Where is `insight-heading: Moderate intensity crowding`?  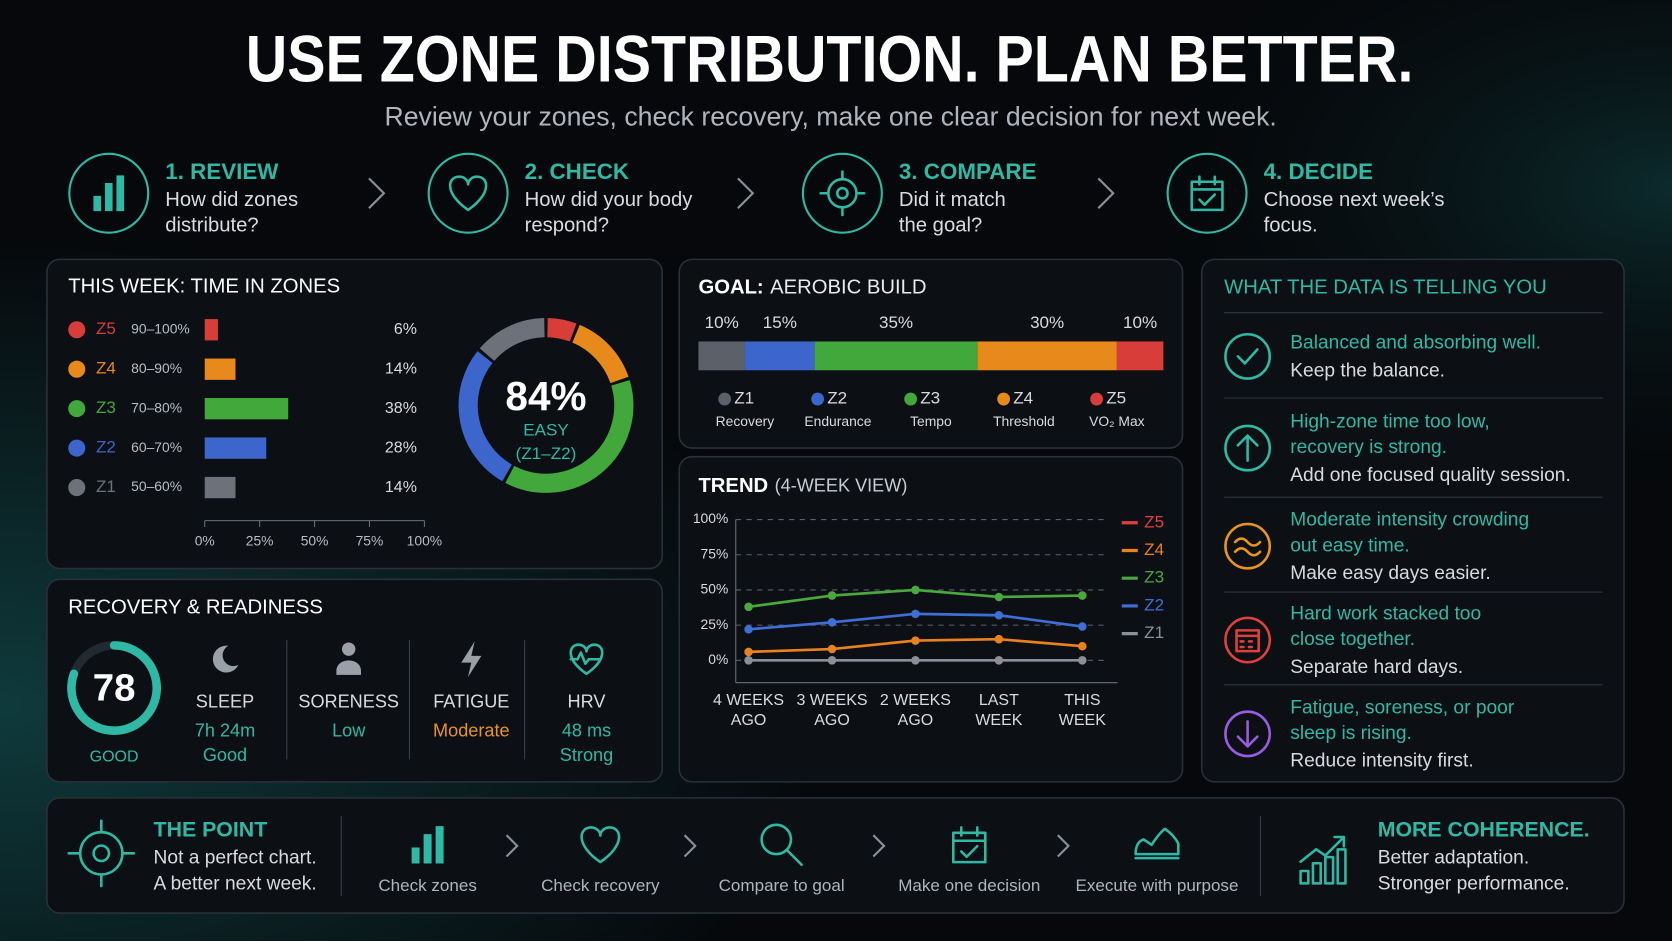
insight-heading: Moderate intensity crowding is located at coordinates (1409, 520).